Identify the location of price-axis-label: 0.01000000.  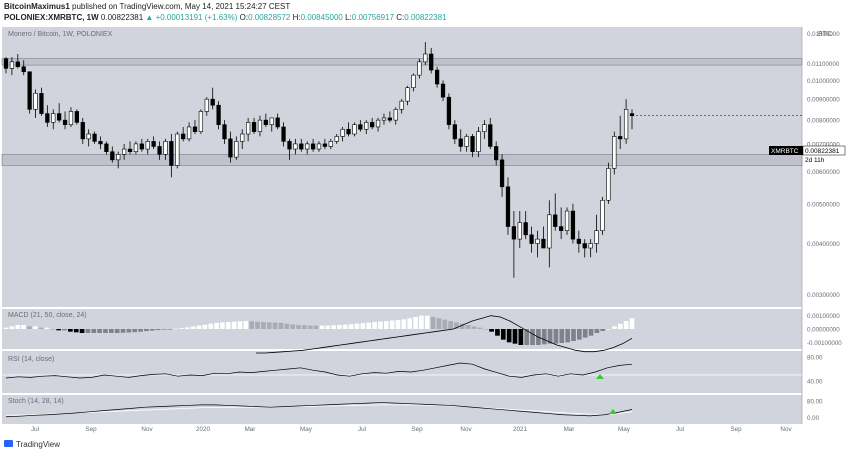
(823, 81).